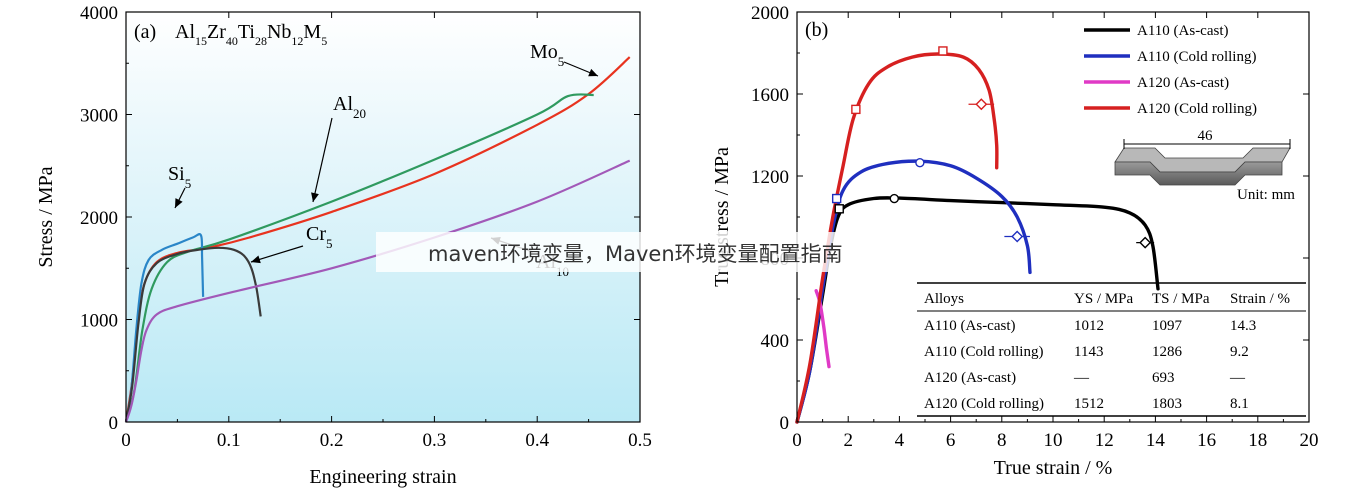  Describe the element at coordinates (1206, 440) in the screenshot. I see `panel-b-xtick-label: 16` at that location.